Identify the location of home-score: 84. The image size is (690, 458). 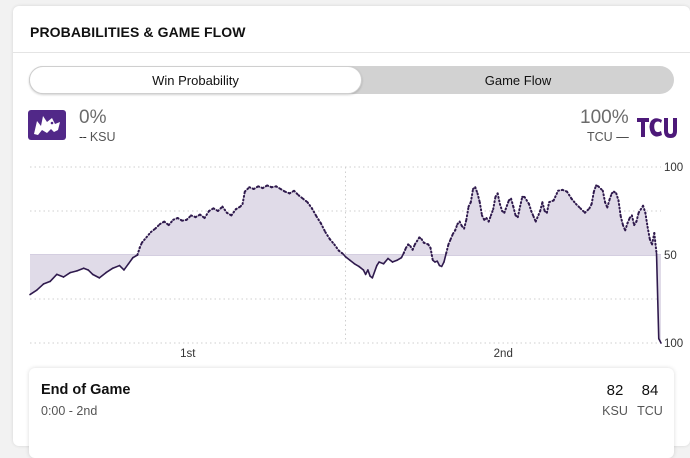
(650, 390).